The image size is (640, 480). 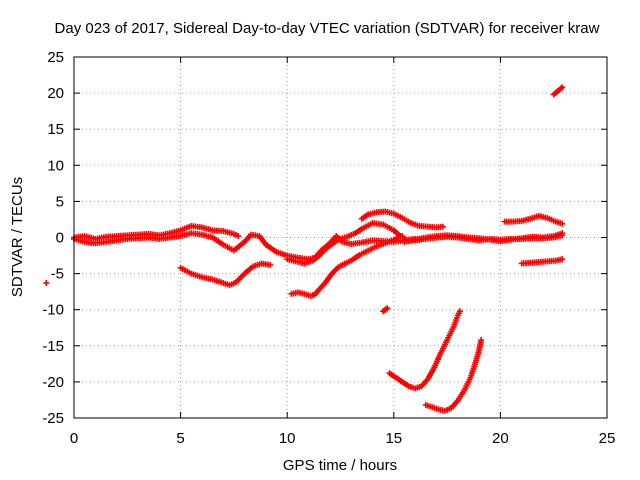 What do you see at coordinates (225, 274) in the screenshot?
I see `series-track-c` at bounding box center [225, 274].